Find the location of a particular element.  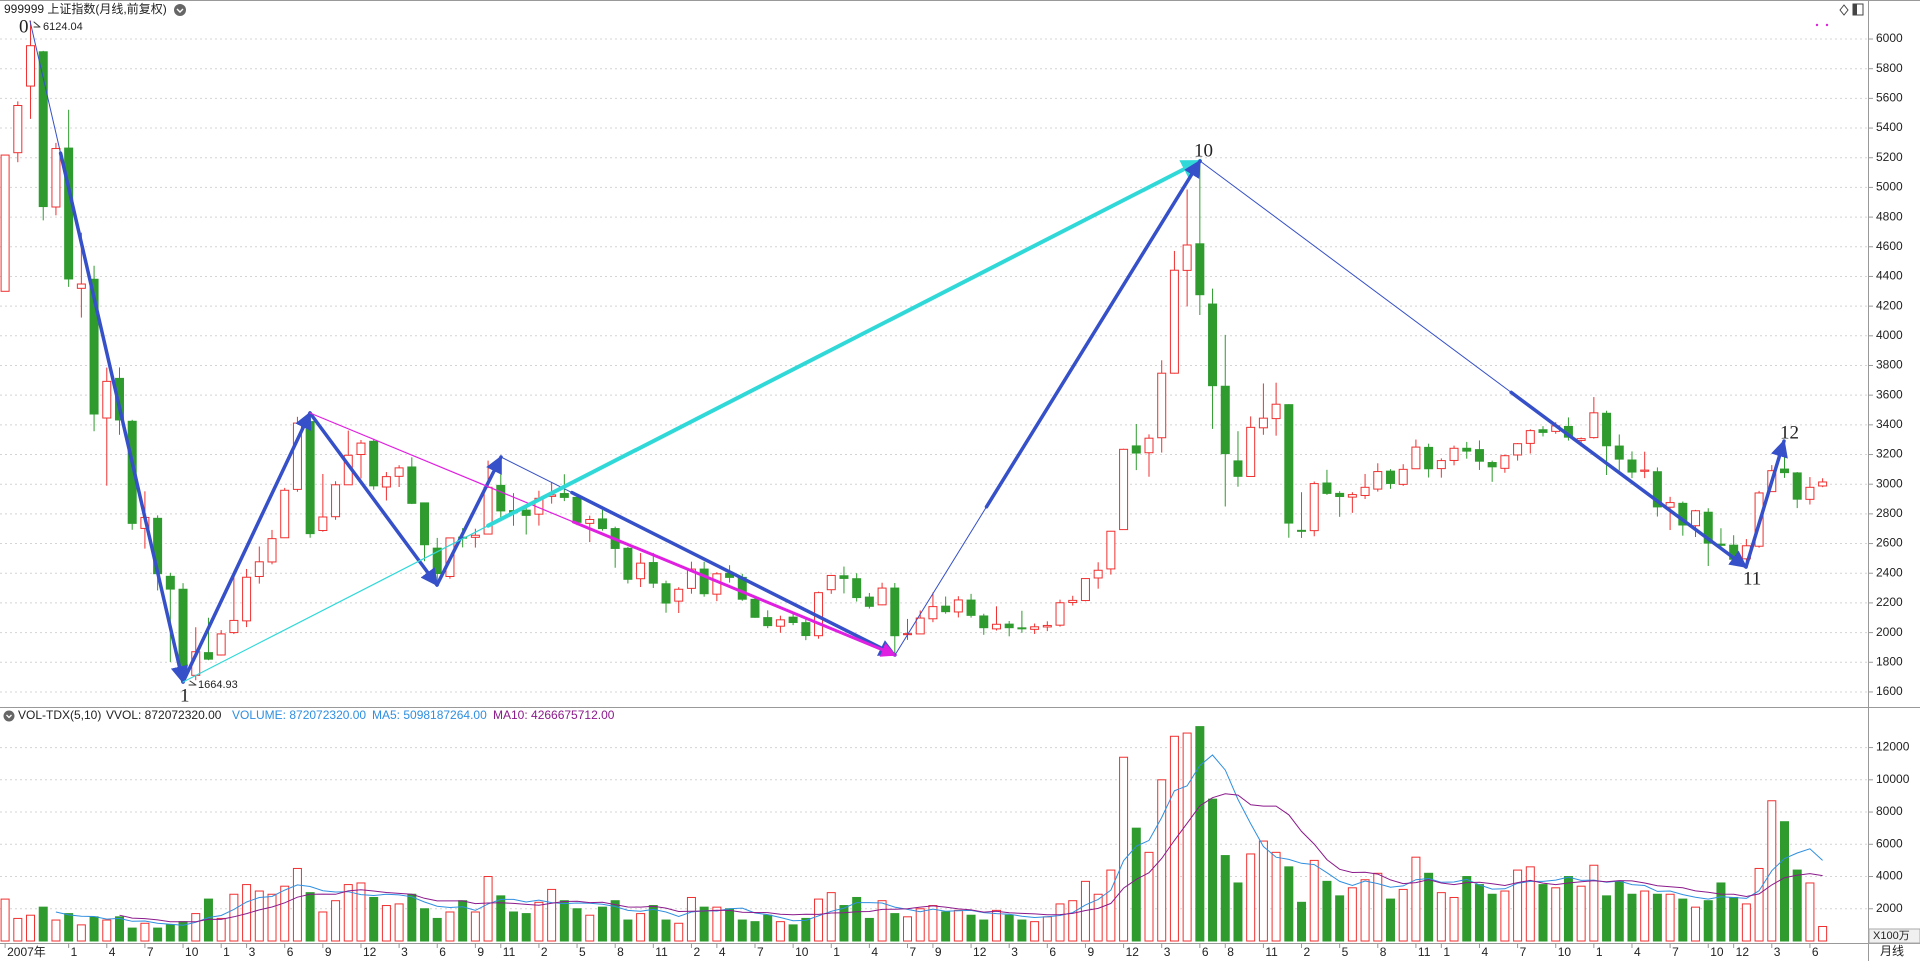

vol-menu-icon is located at coordinates (9, 716).